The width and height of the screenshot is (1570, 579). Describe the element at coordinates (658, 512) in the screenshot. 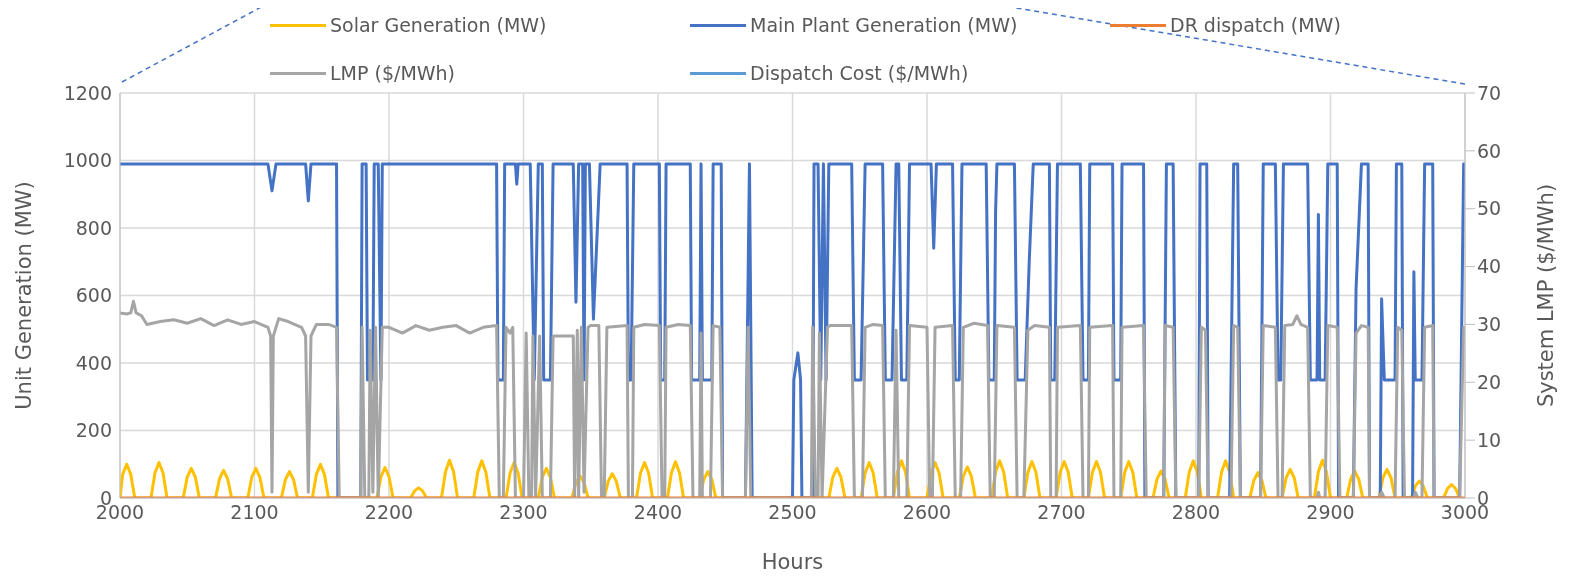

I see `x-tick-label: 2400` at that location.